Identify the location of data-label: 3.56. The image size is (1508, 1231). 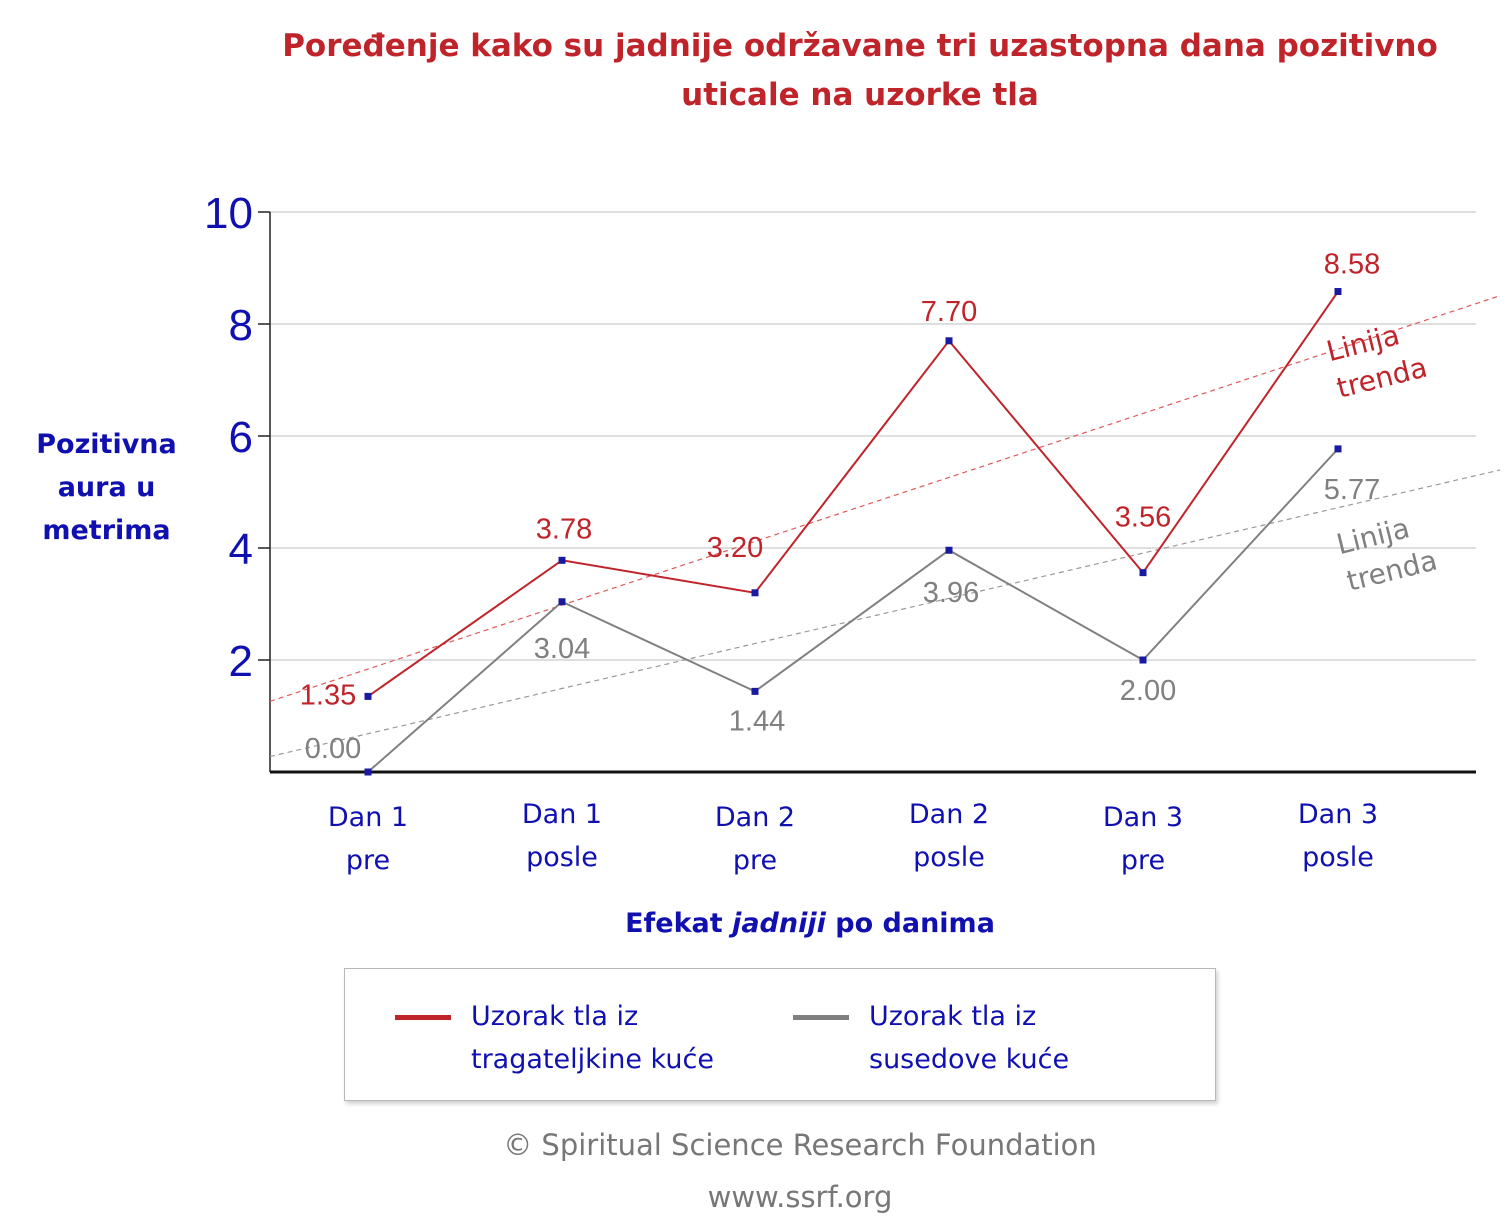
(1143, 518).